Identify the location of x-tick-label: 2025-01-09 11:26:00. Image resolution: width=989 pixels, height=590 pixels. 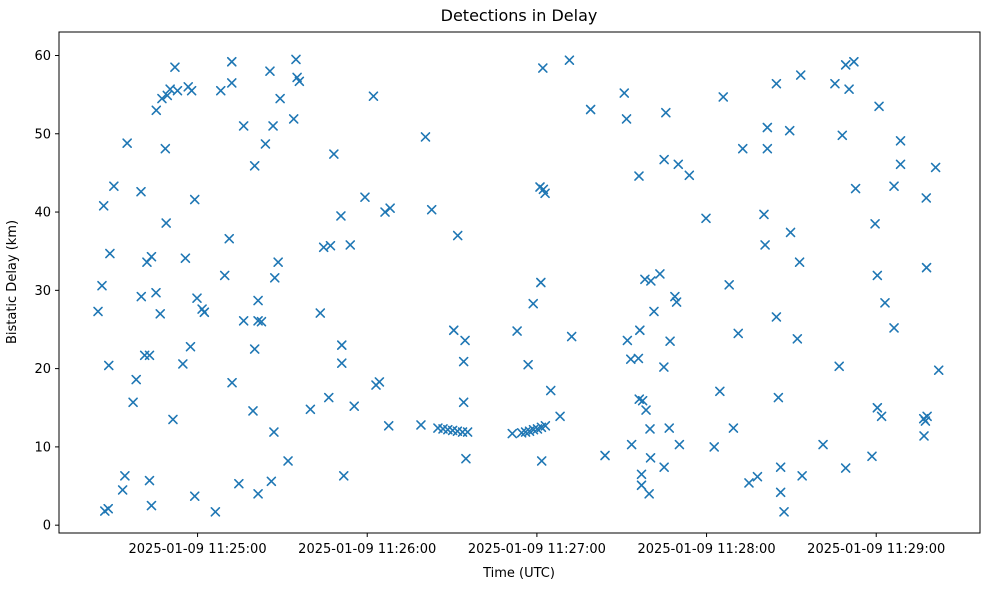
(367, 549).